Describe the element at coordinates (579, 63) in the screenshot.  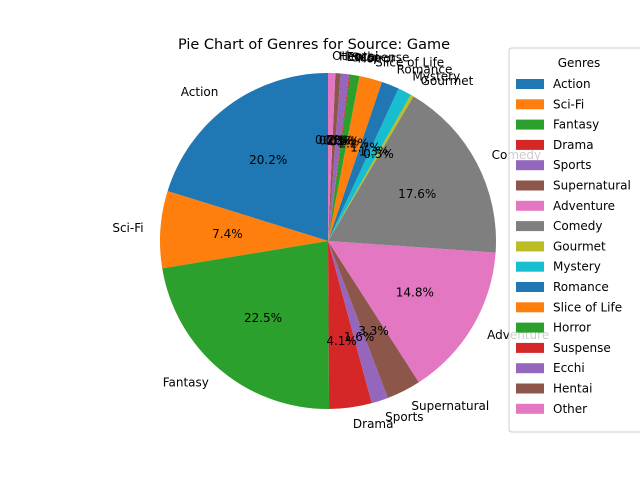
I see `legend-title: Genres` at that location.